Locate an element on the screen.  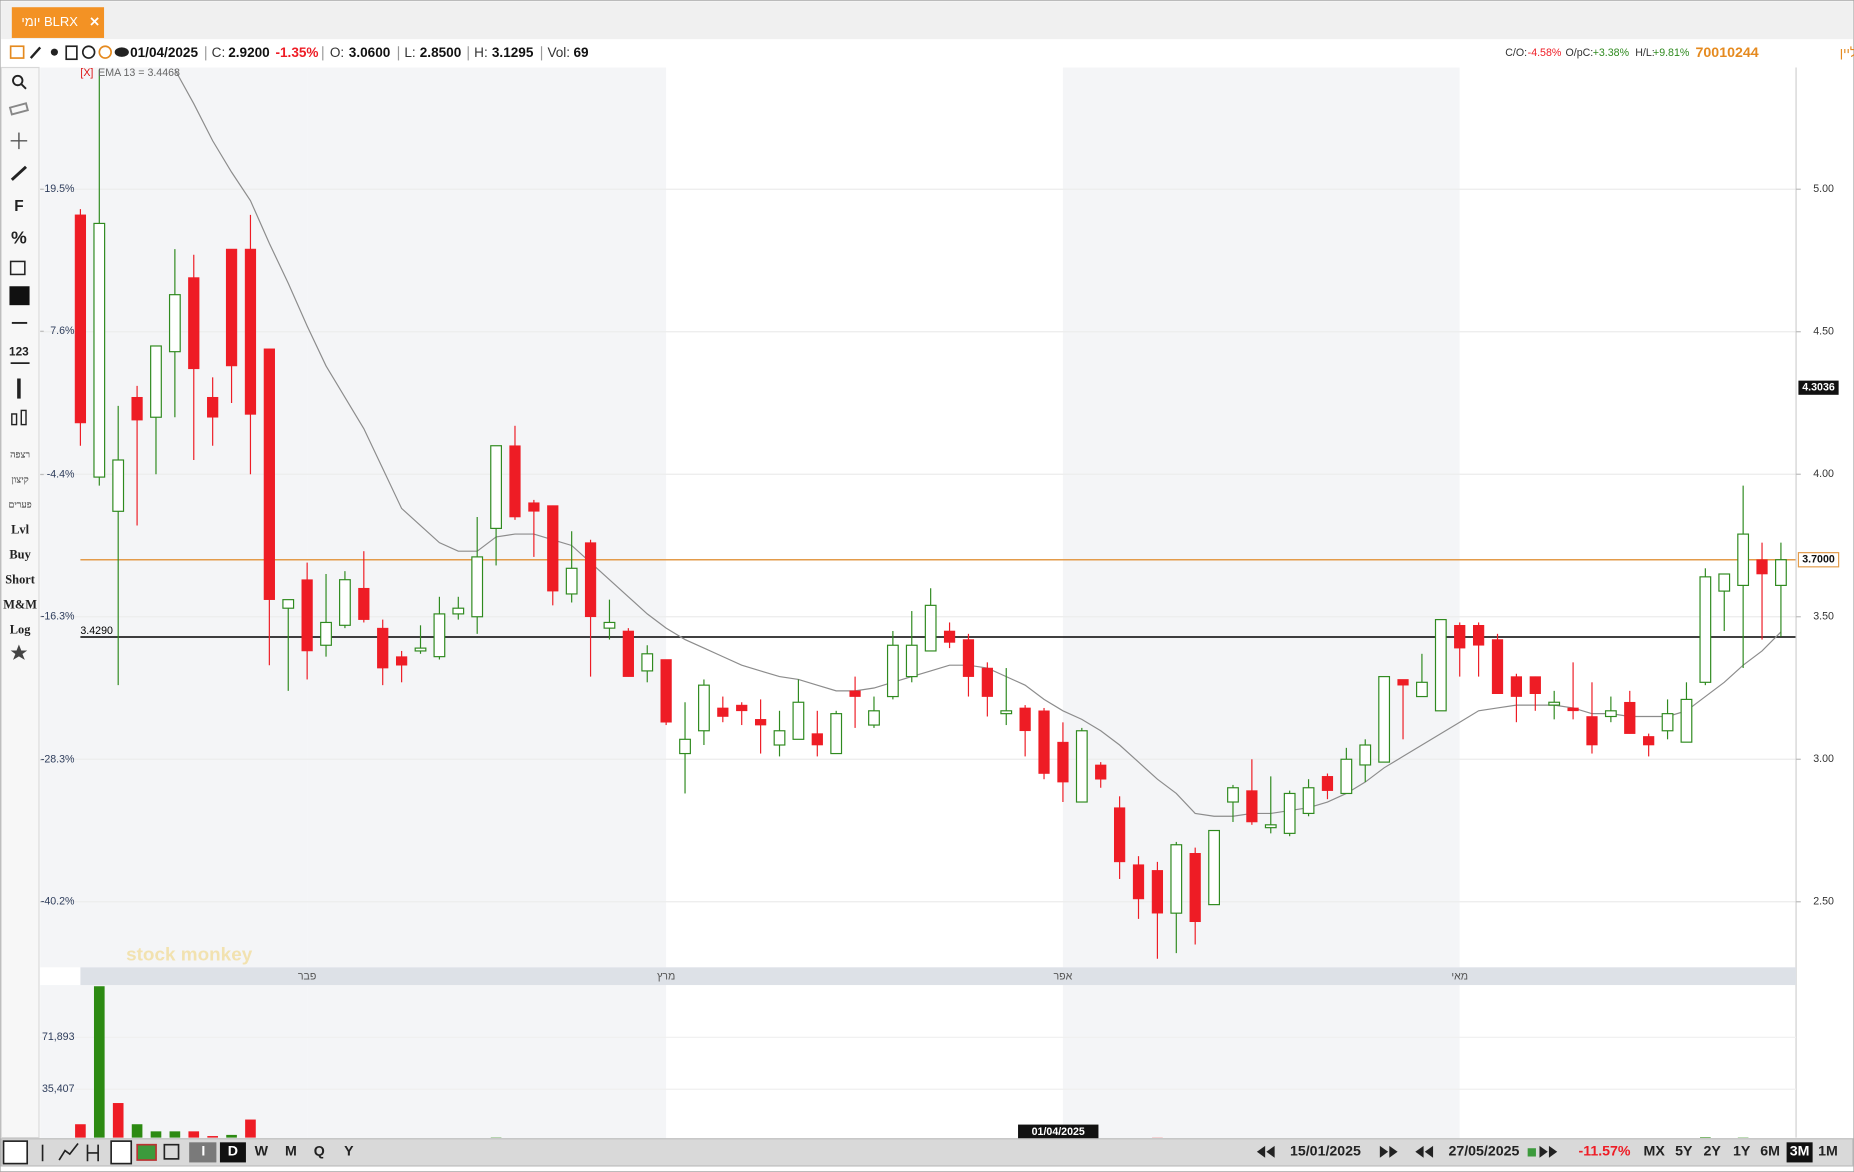
tool-text: F is located at coordinates (18, 206).